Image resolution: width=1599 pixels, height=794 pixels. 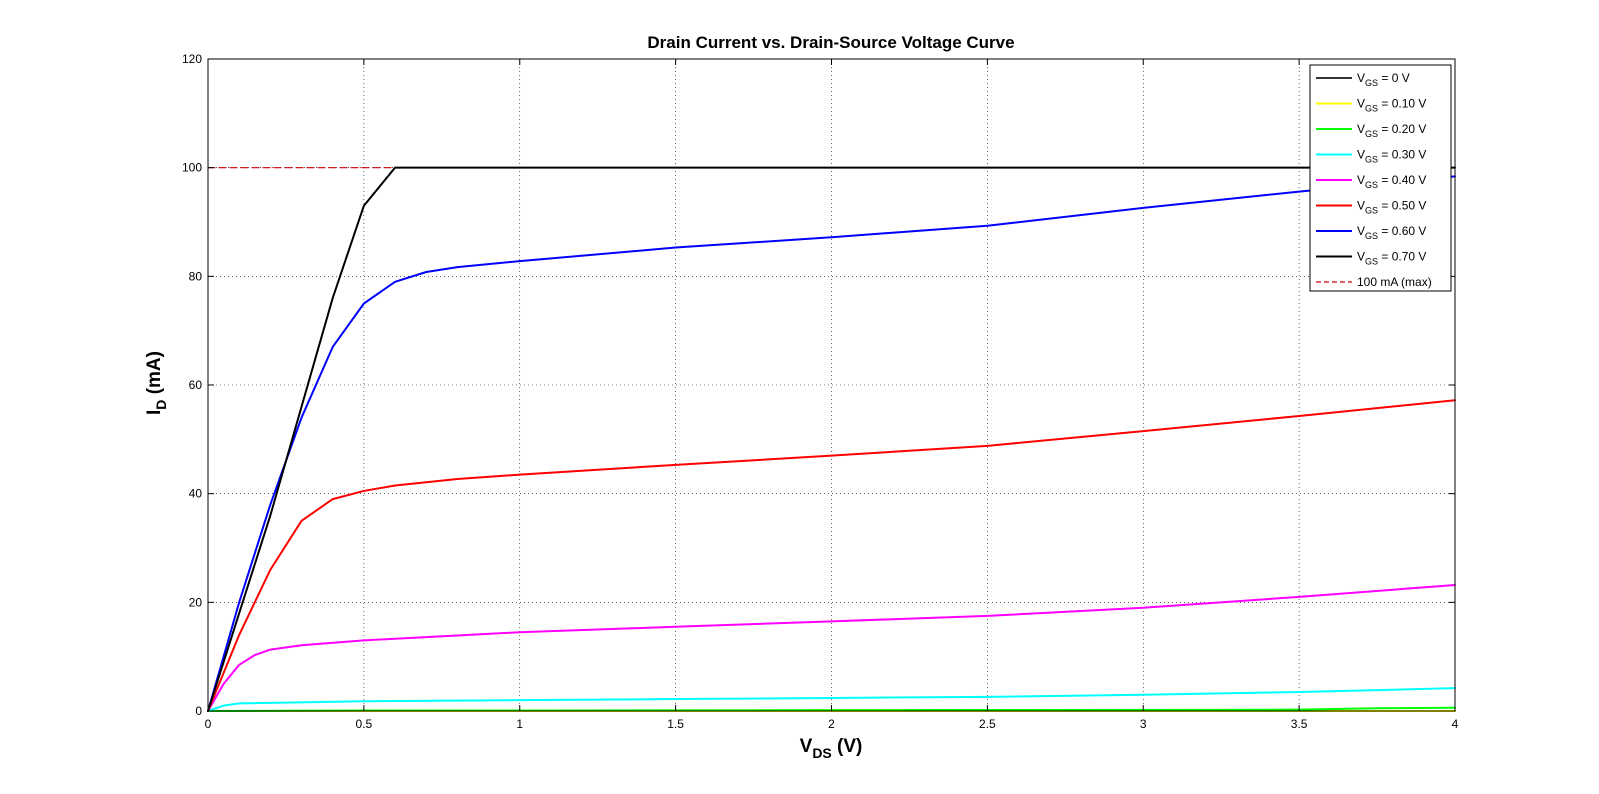 What do you see at coordinates (821, 753) in the screenshot?
I see `x-axis-label-sub: DS` at bounding box center [821, 753].